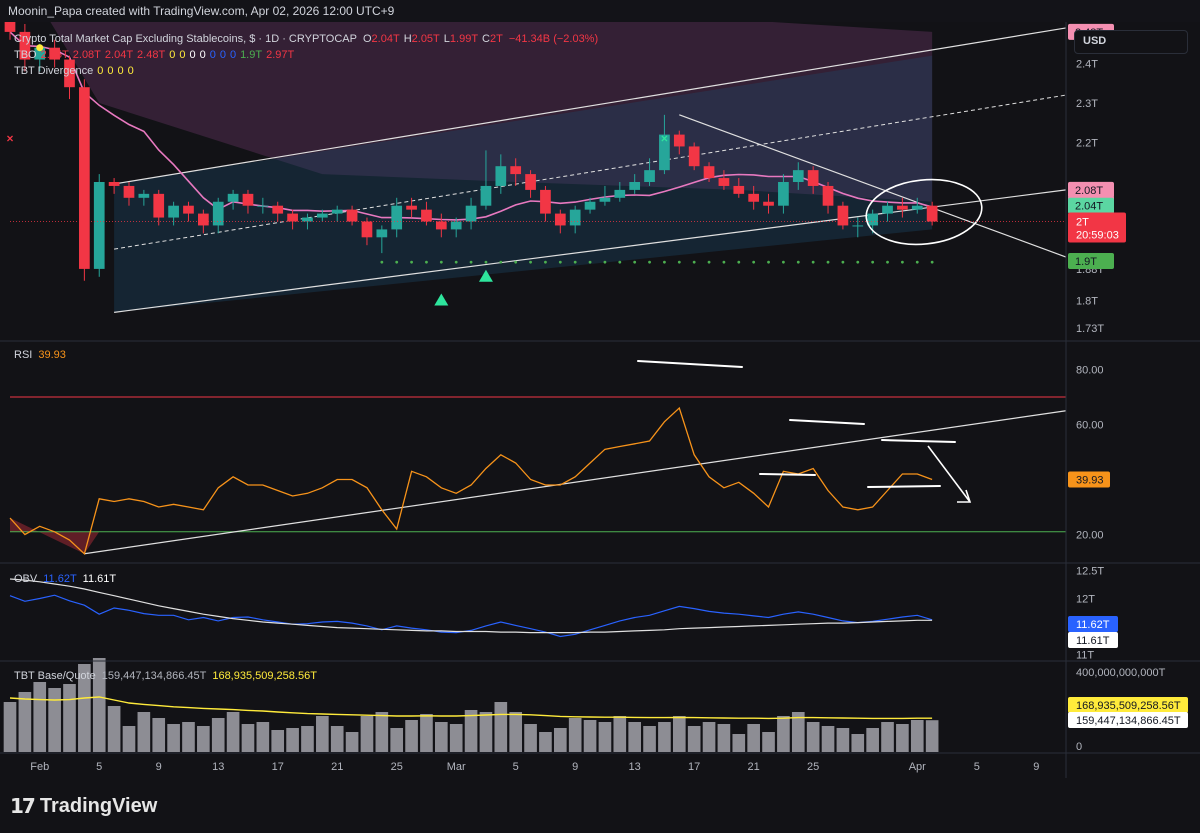 The width and height of the screenshot is (1200, 833). What do you see at coordinates (471, 608) in the screenshot?
I see `obv-pane` at bounding box center [471, 608].